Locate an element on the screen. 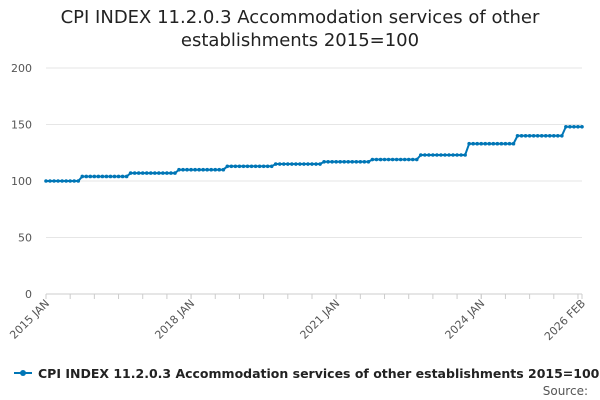 The width and height of the screenshot is (600, 400). y-tick-label: 200 is located at coordinates (21, 68).